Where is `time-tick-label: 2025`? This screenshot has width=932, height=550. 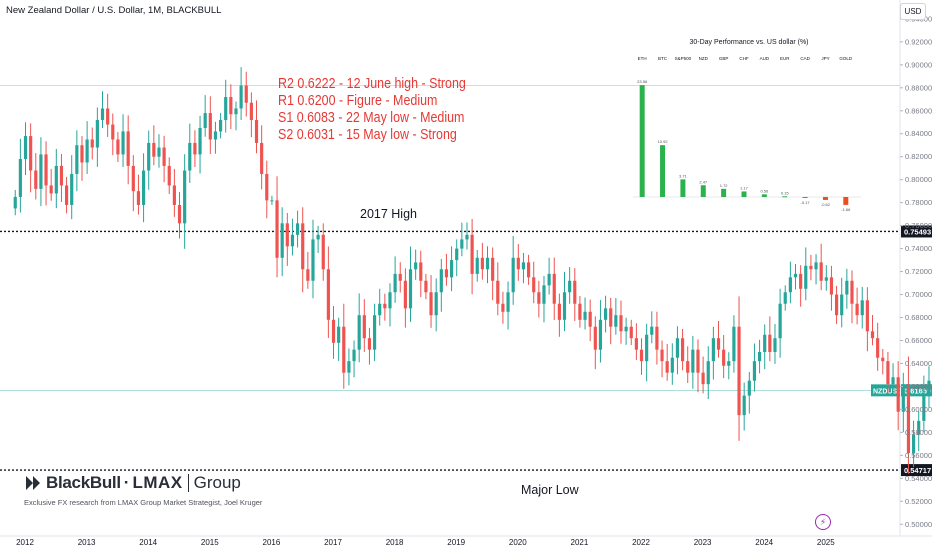 time-tick-label: 2025 is located at coordinates (826, 542).